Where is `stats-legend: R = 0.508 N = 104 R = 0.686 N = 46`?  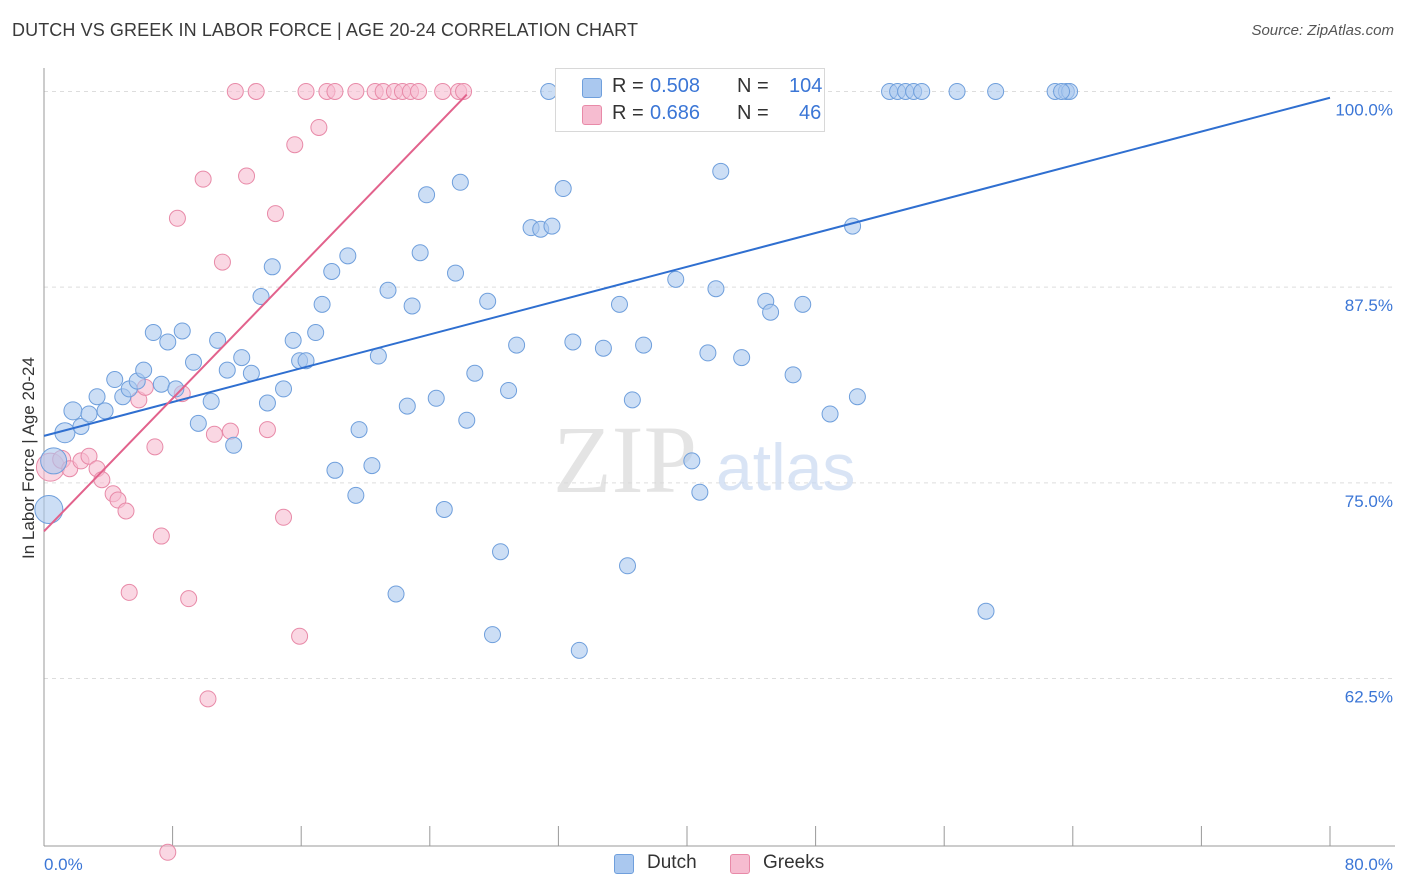 stats-legend: R = 0.508 N = 104 R = 0.686 N = 46 is located at coordinates (690, 100).